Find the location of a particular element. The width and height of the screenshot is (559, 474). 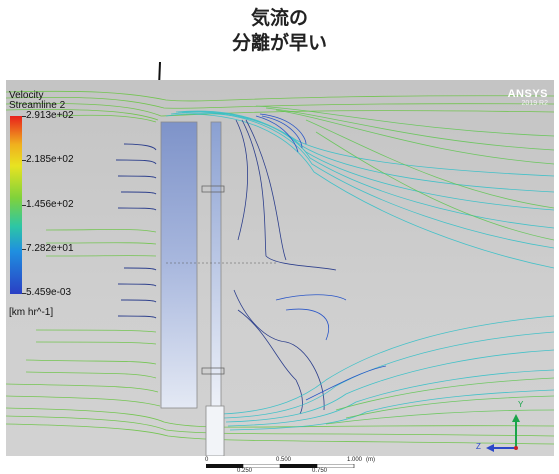

axis-triad-icon is located at coordinates (503, 433).